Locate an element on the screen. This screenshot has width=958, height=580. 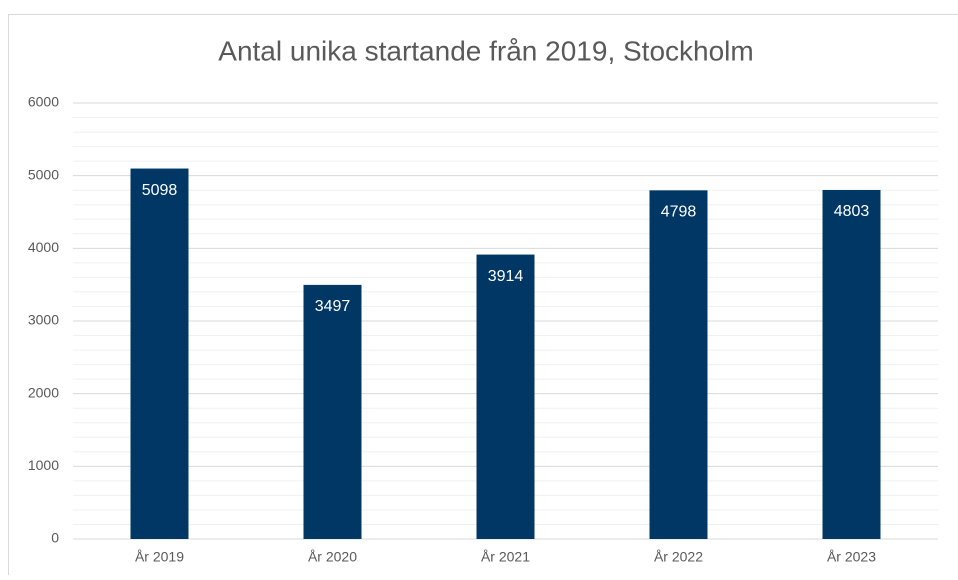
data-label: 5098 is located at coordinates (160, 190).